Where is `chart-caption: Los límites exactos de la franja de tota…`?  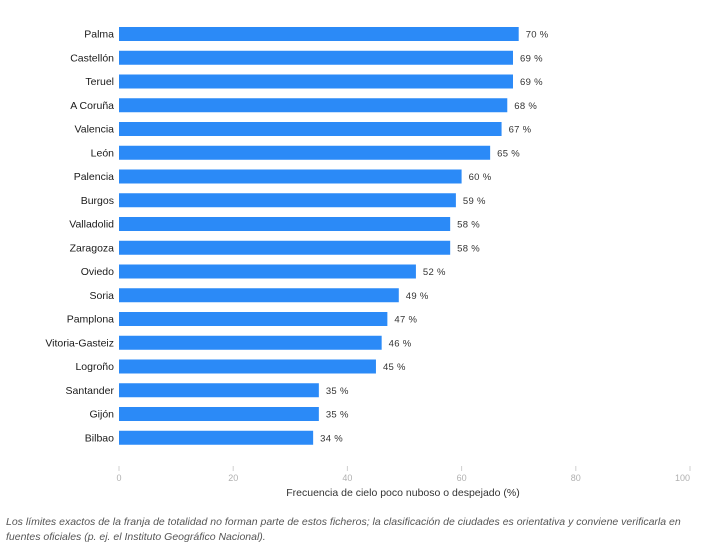 chart-caption: Los límites exactos de la franja de tota… is located at coordinates (343, 529).